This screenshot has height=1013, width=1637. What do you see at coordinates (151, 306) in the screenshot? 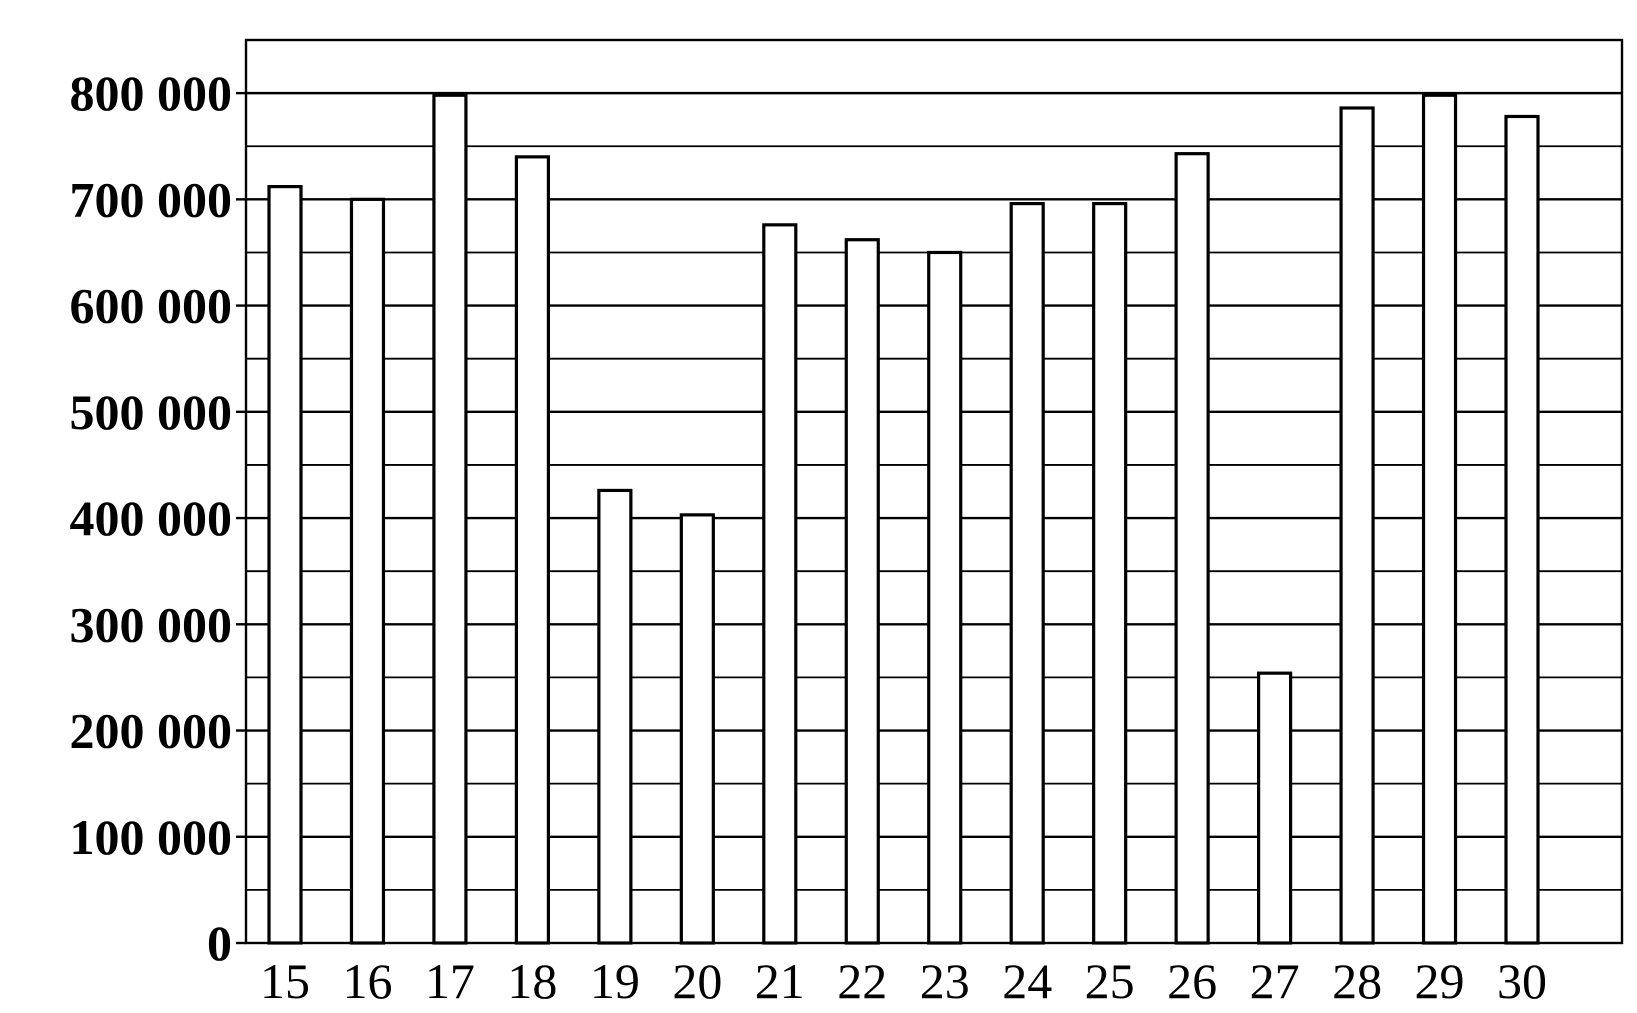
I see `y-tick-label: 600 000` at bounding box center [151, 306].